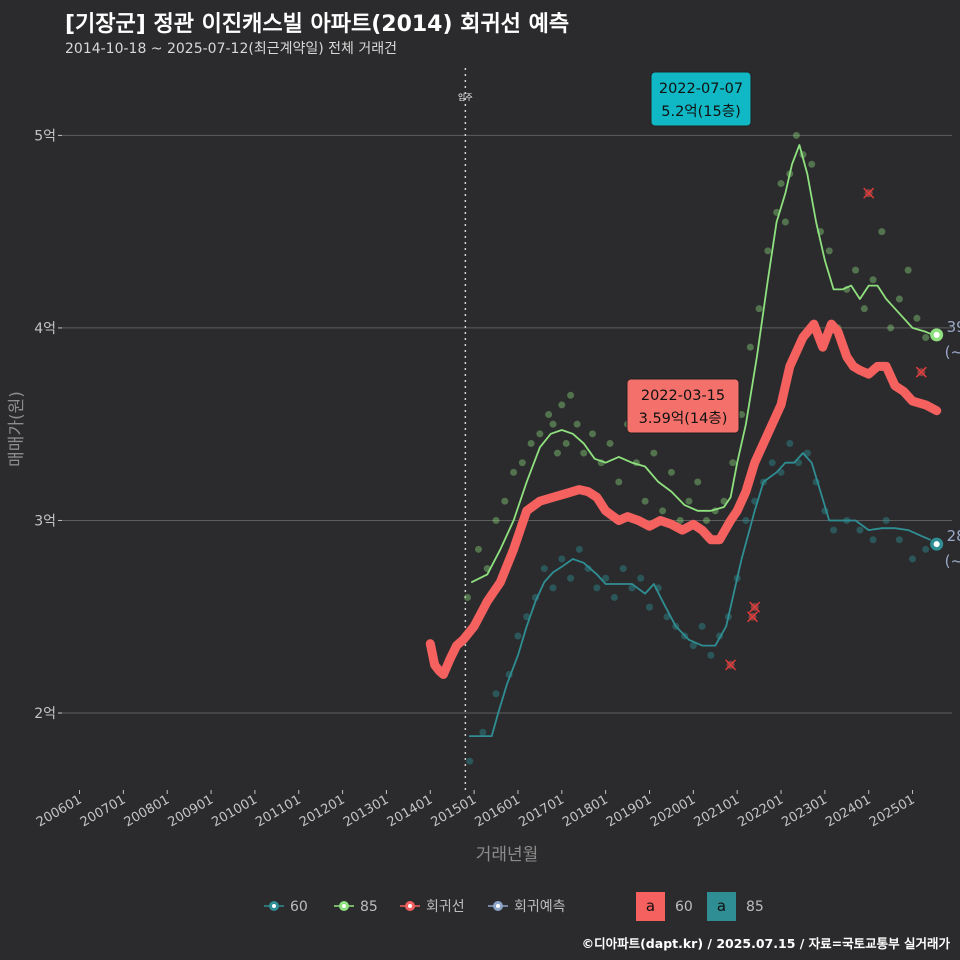 Image resolution: width=960 pixels, height=960 pixels. I want to click on x-tick-label: 201301, so click(366, 811).